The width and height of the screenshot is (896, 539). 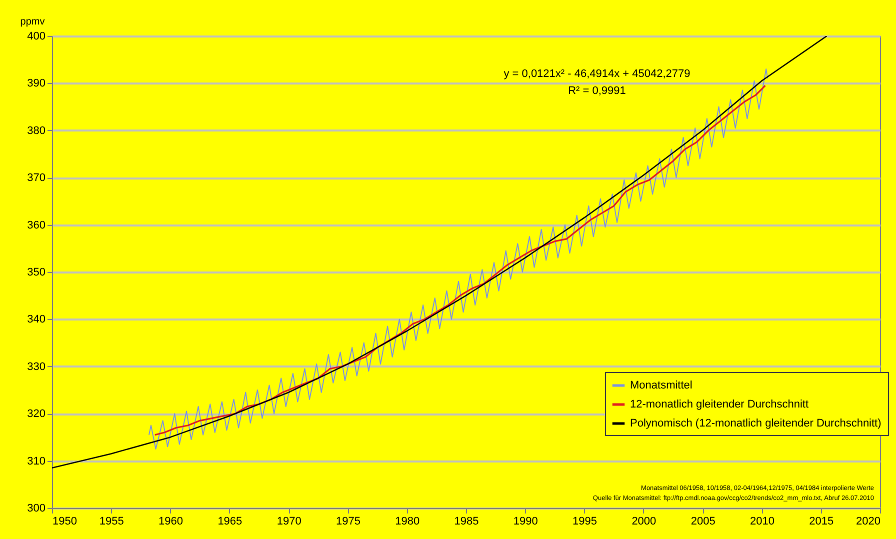 I want to click on x-tick-label: 1980, so click(x=407, y=522).